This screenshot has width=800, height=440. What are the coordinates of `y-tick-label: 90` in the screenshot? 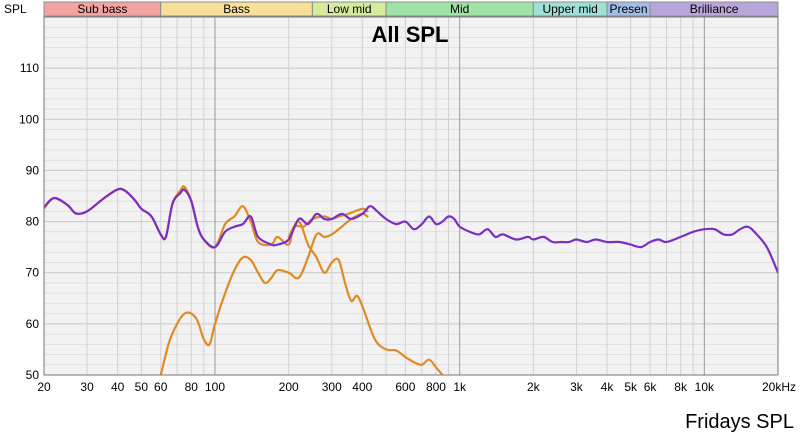 It's located at (33, 170).